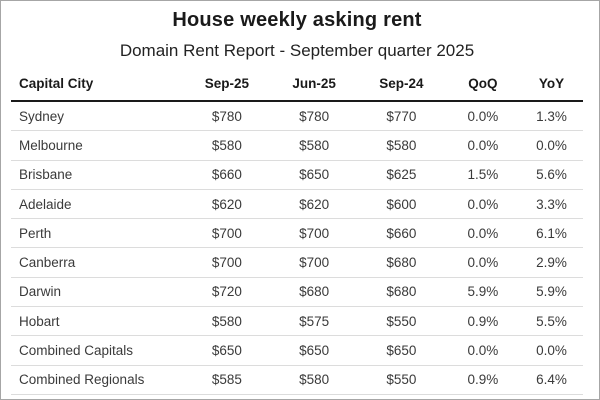  I want to click on table-row: Melbourne $580 $580 $580 0.0% 0.0%, so click(297, 145).